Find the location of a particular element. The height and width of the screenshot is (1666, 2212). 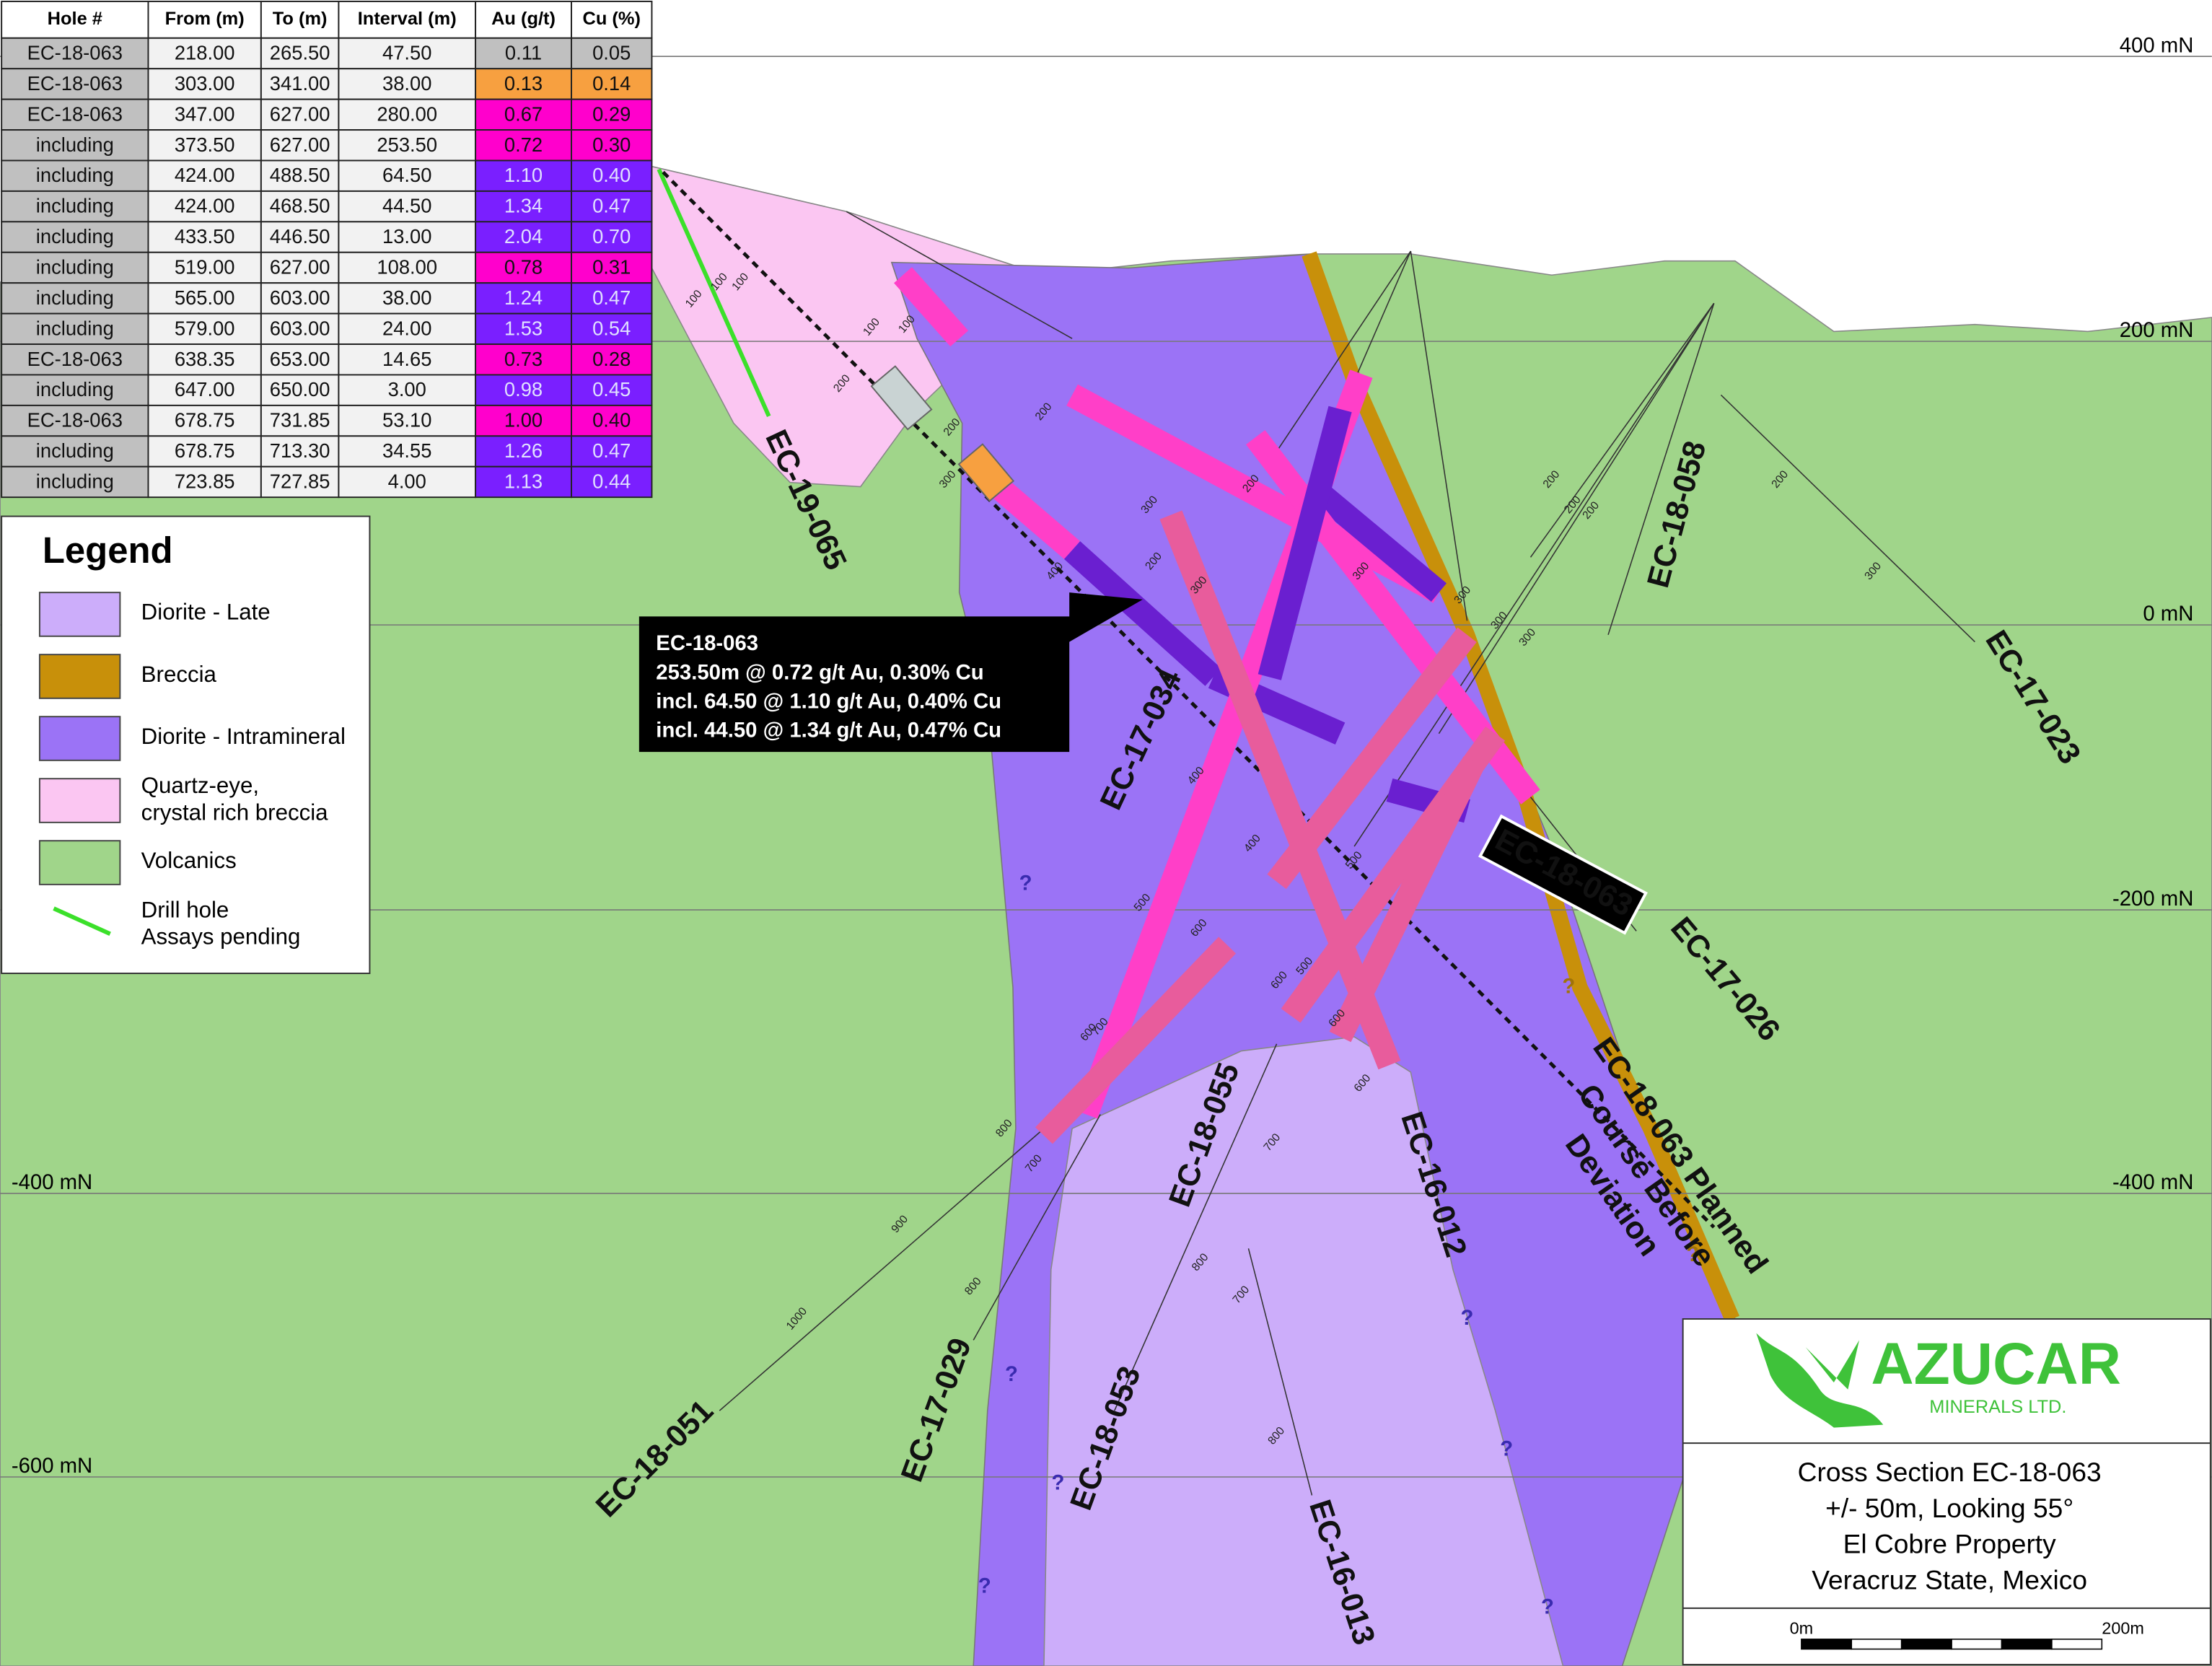

table-text: 0.14 is located at coordinates (611, 83).